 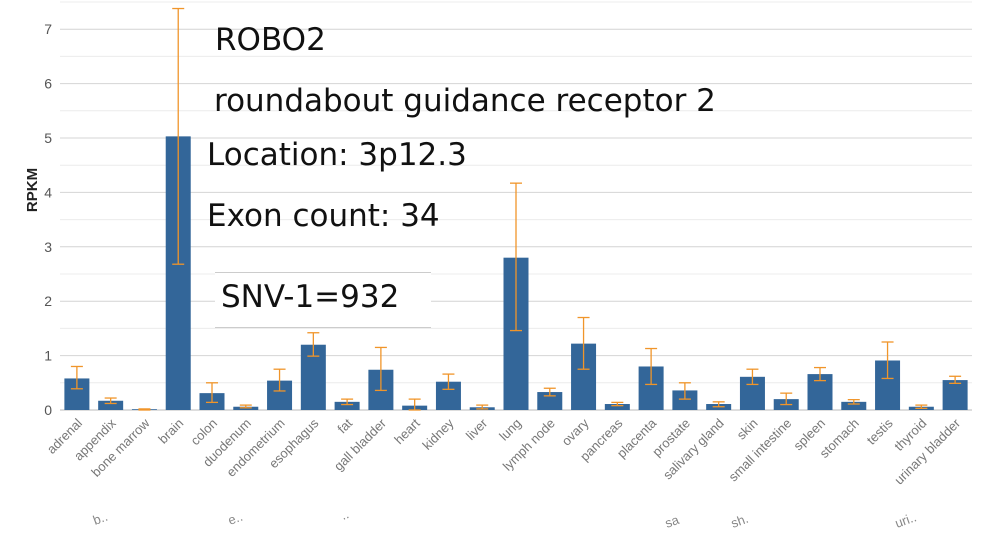 What do you see at coordinates (48, 301) in the screenshot?
I see `y-tick-label: 2` at bounding box center [48, 301].